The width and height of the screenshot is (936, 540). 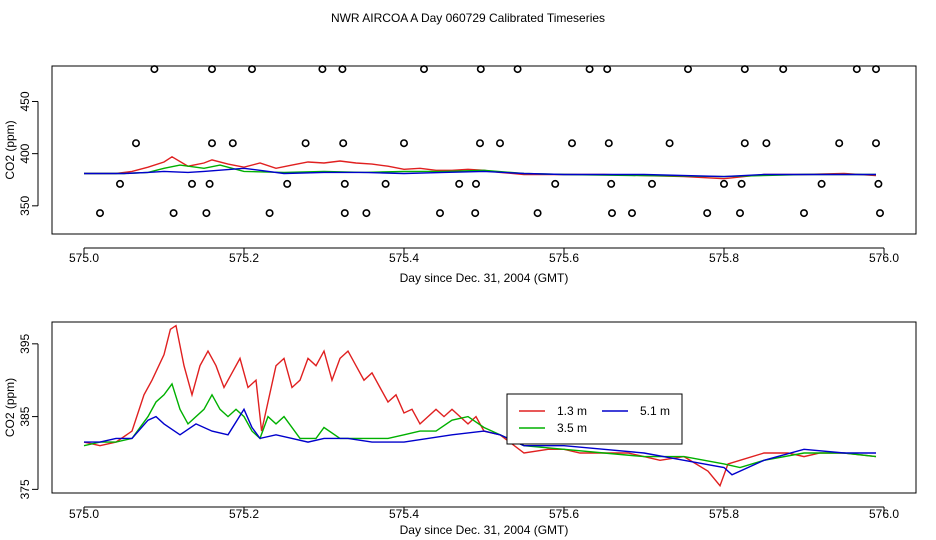 I want to click on bottom-x-tick-label: 575.8, so click(x=724, y=514).